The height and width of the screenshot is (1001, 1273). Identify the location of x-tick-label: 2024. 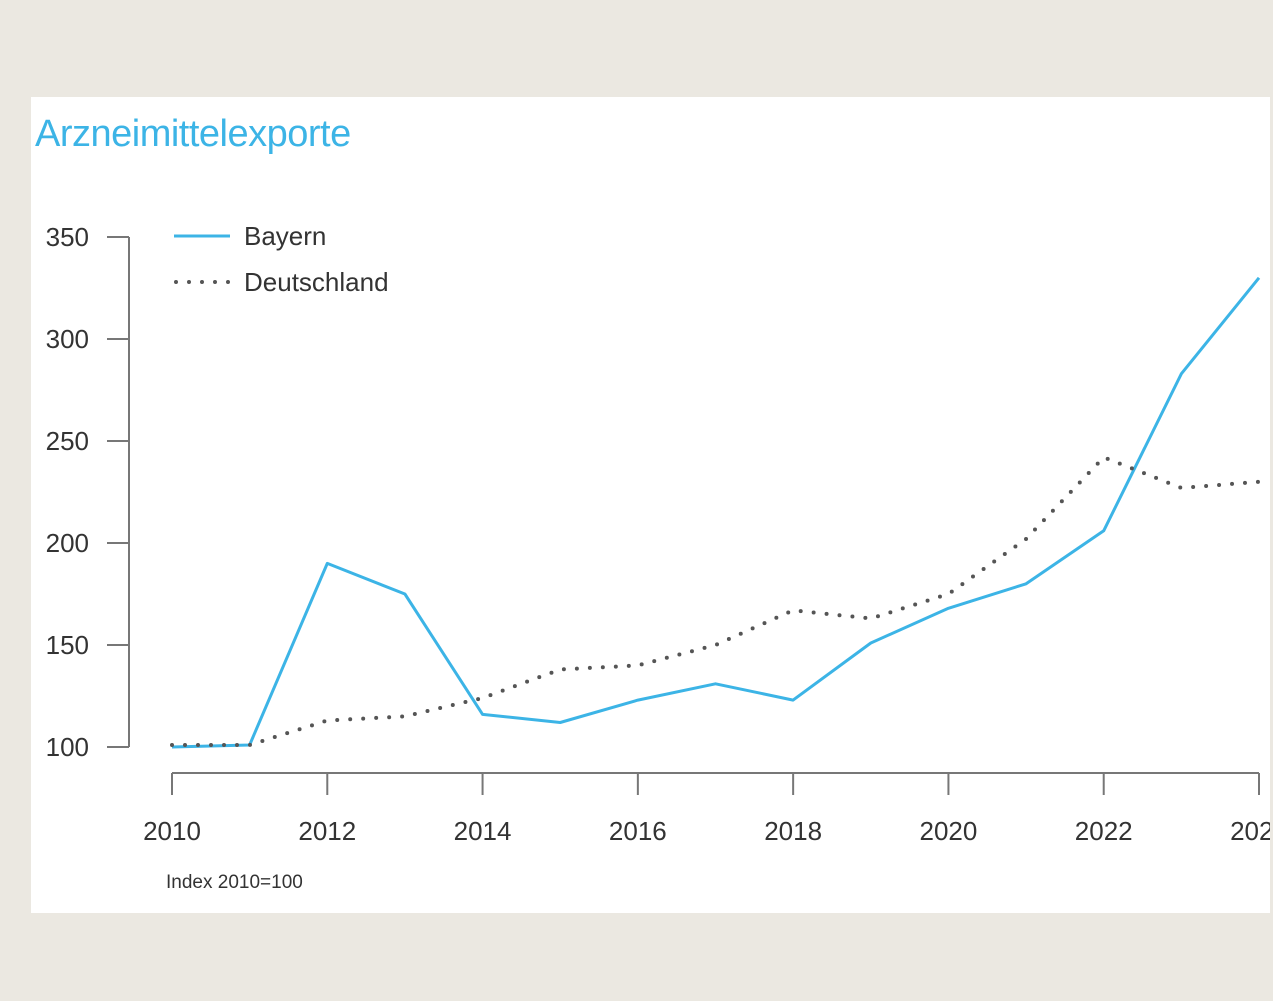
(1250, 831).